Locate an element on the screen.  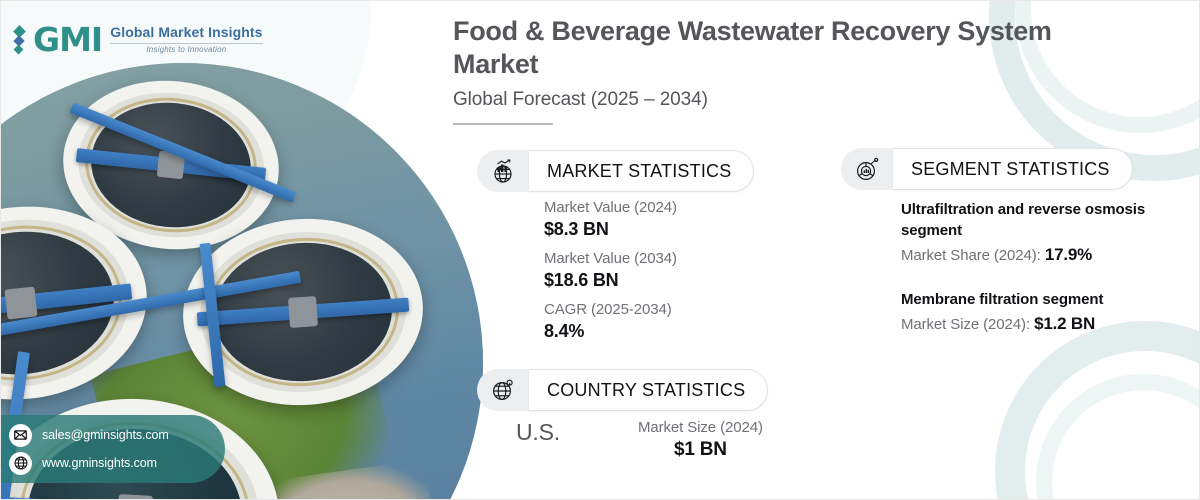
country-statistics-body: U.S. Market Size (2024) $1 BN is located at coordinates (639, 440).